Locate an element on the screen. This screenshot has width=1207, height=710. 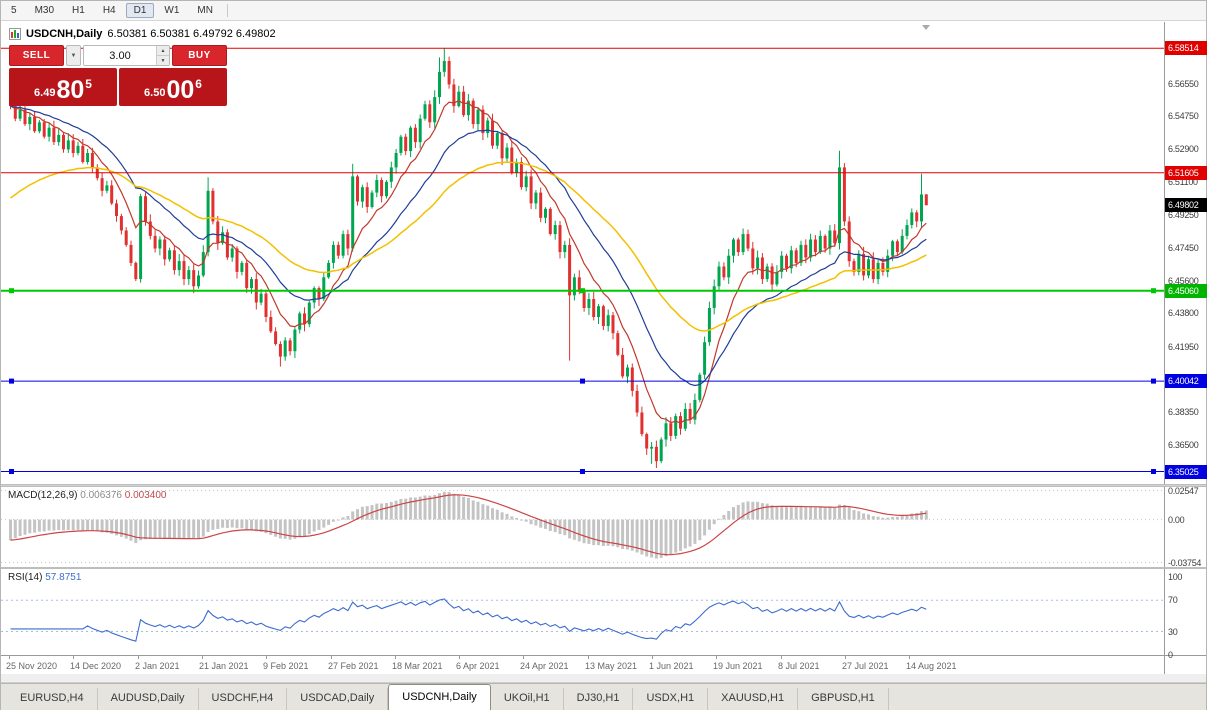
support-blue-tag: 6.40042 is located at coordinates (1186, 381).